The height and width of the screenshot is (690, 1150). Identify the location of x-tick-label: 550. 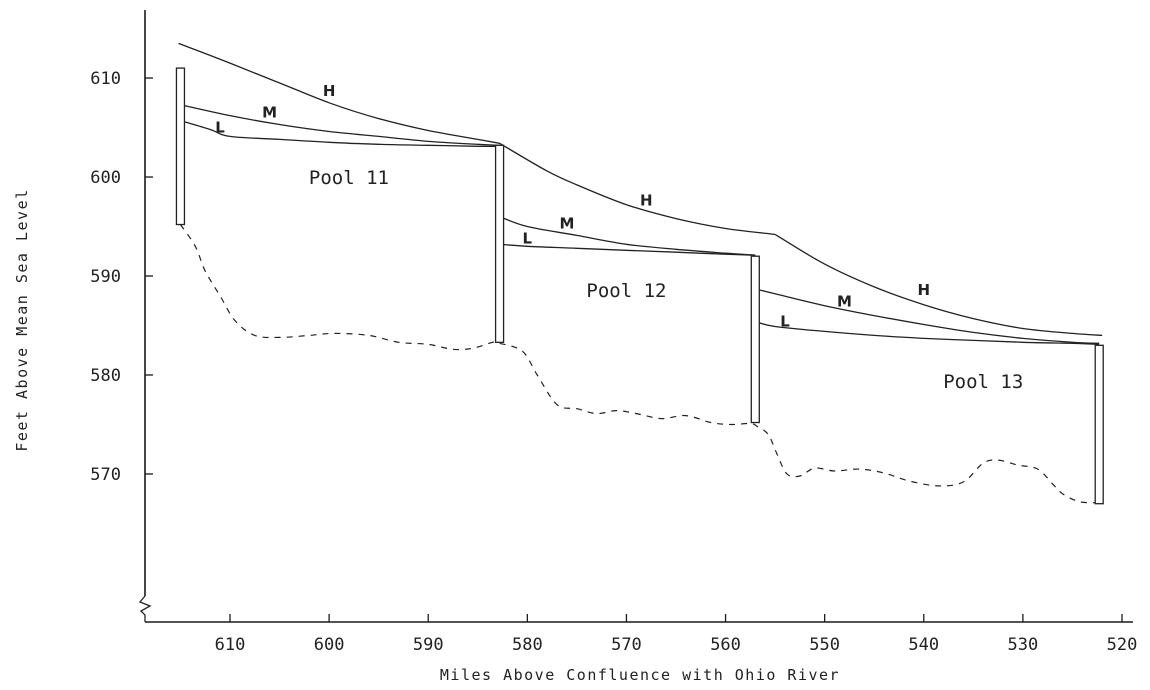
(824, 645).